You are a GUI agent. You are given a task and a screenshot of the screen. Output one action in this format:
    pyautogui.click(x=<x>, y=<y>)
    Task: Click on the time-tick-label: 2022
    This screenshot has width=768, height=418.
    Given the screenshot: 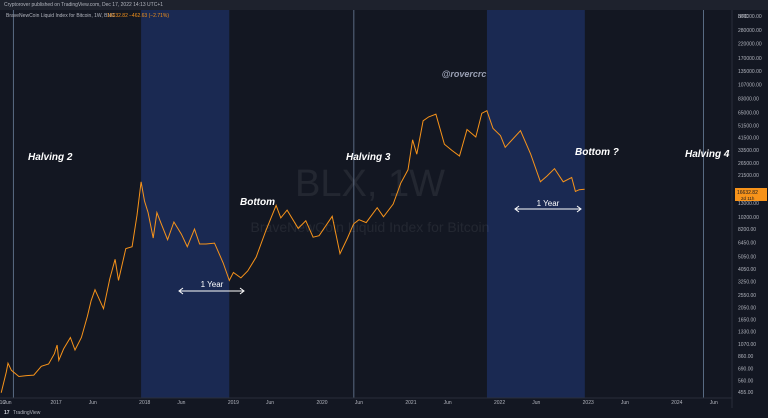 What is the action you would take?
    pyautogui.click(x=499, y=403)
    